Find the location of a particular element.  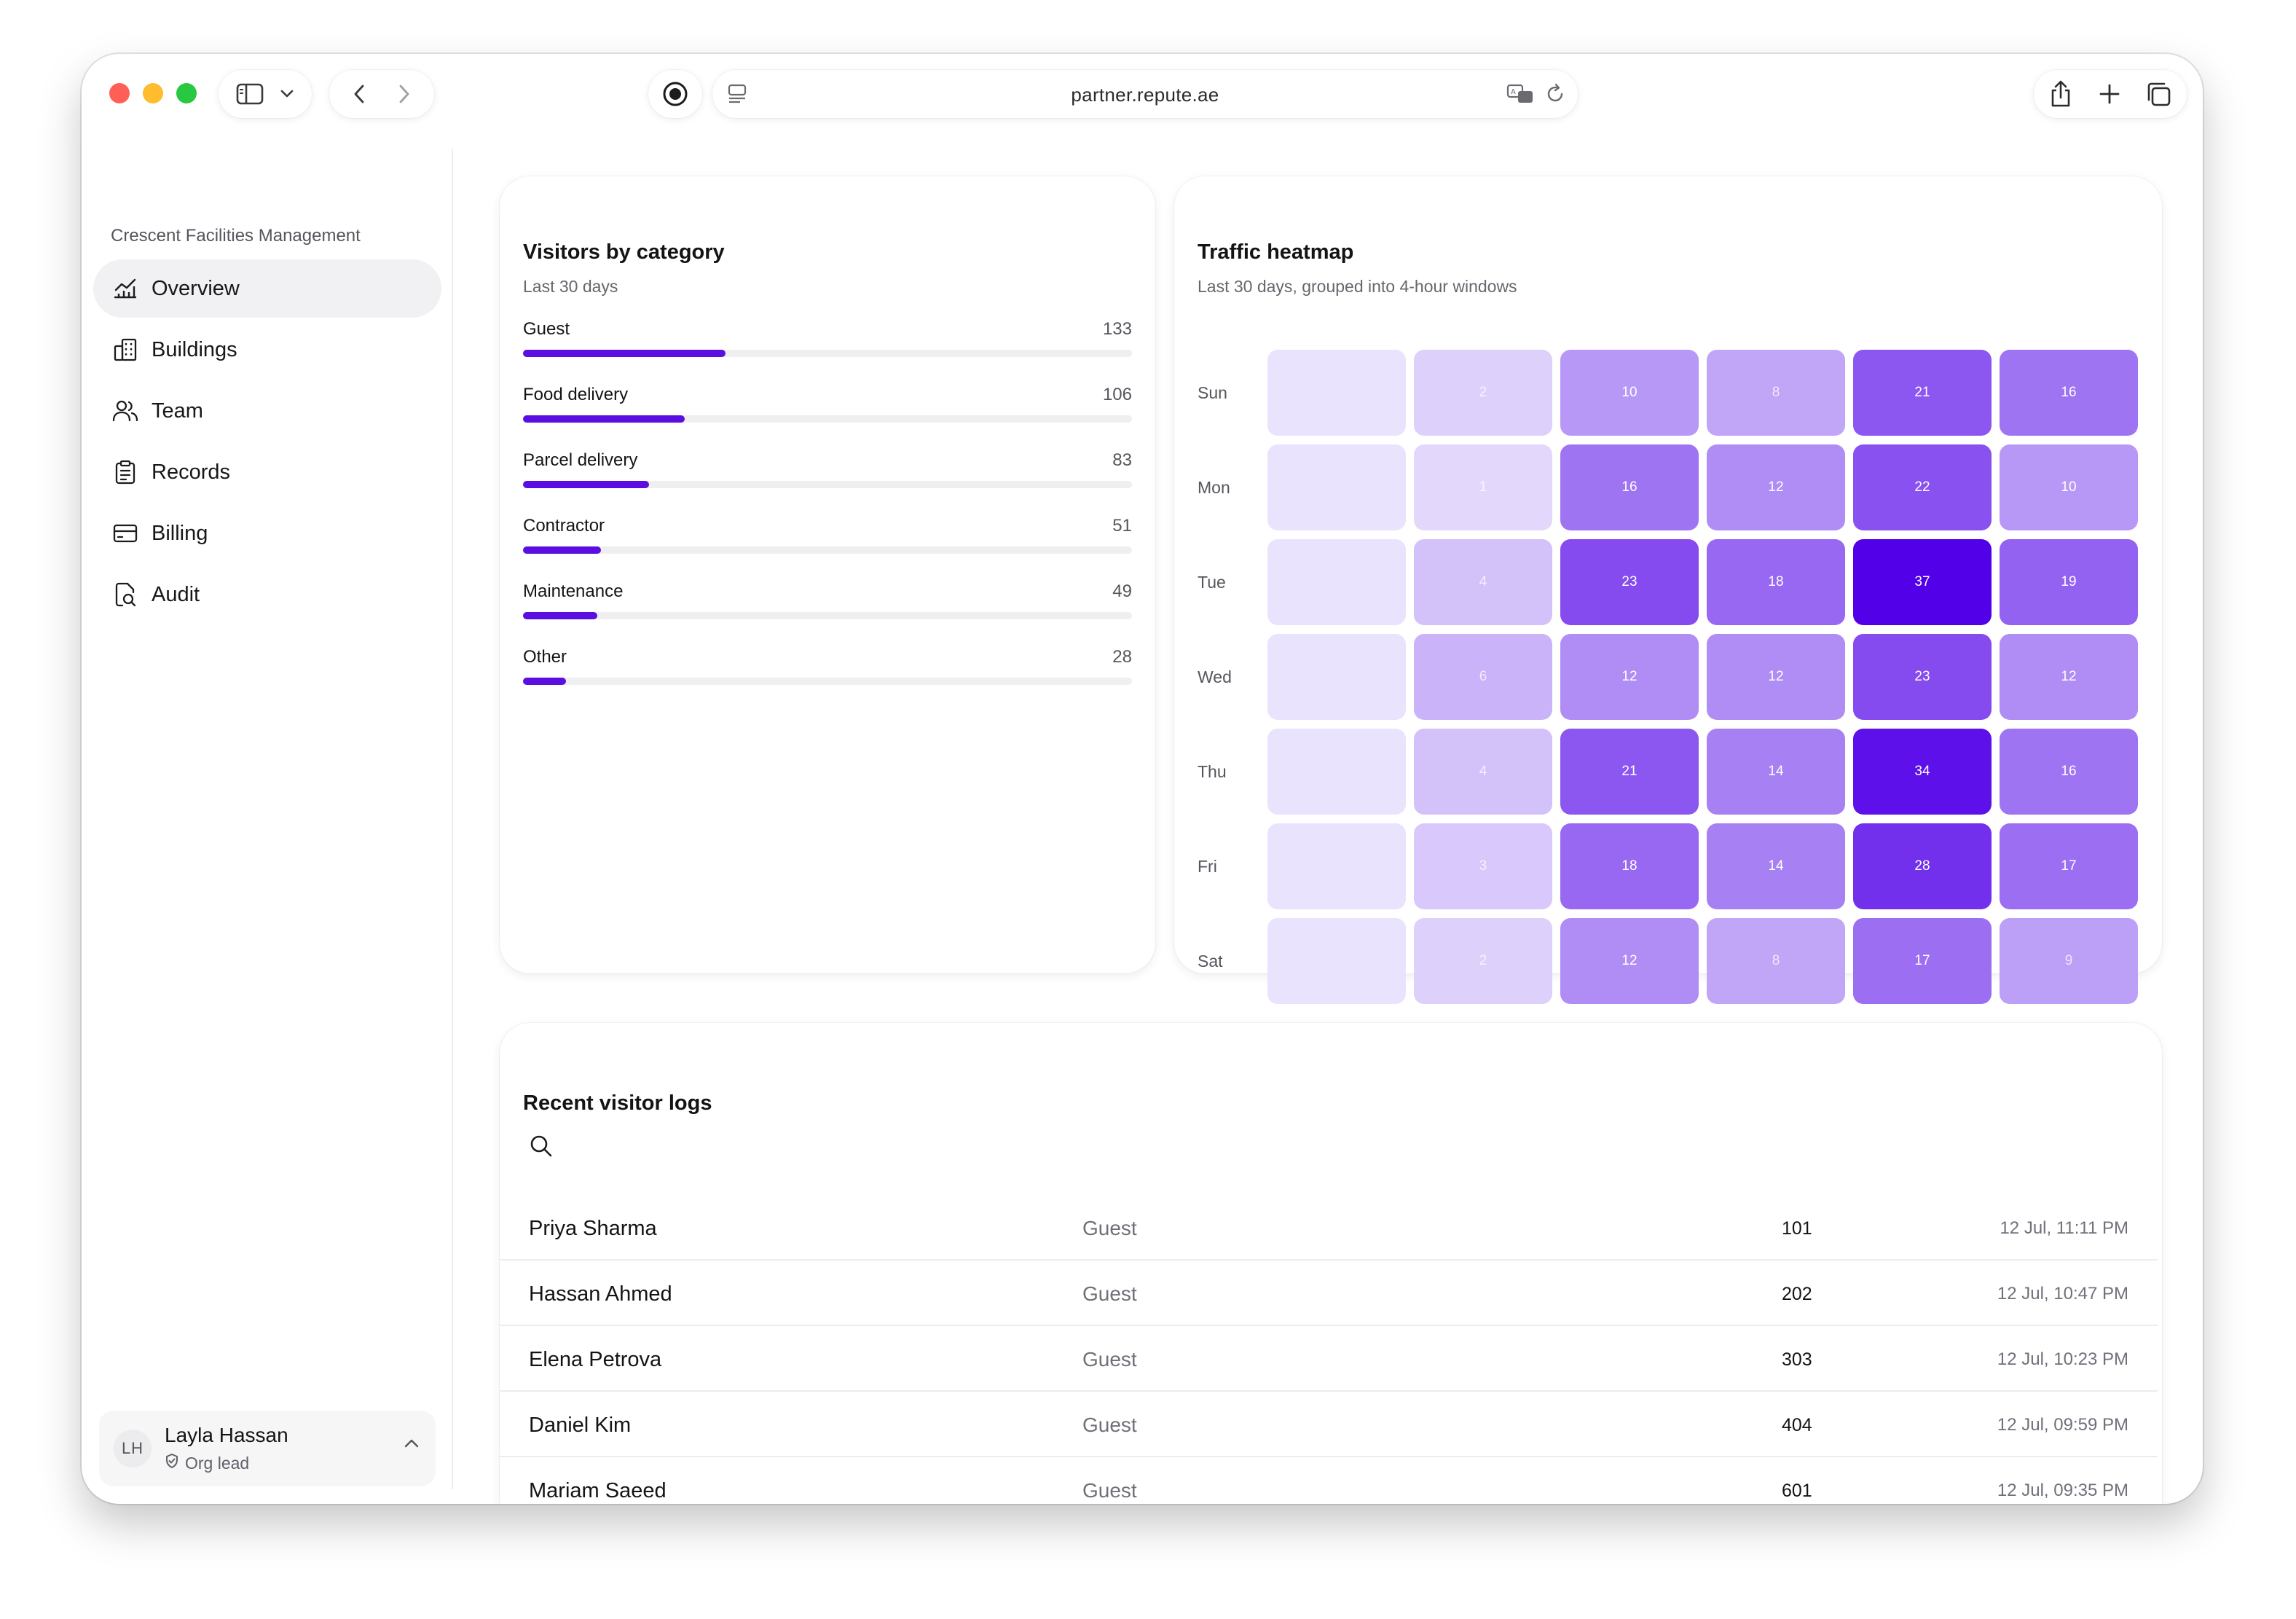

sidebar-toggle-icon is located at coordinates (250, 94).